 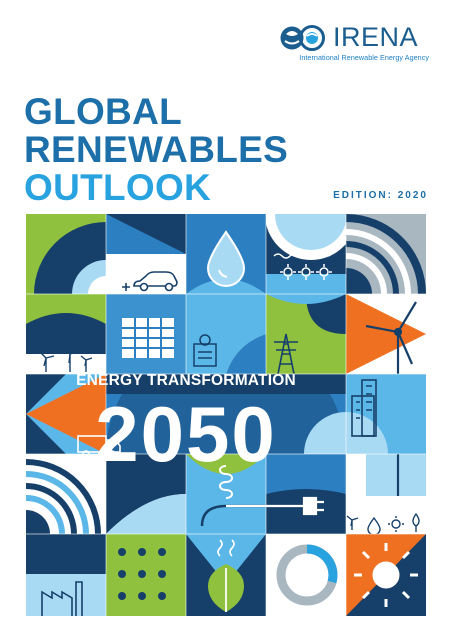 What do you see at coordinates (146, 575) in the screenshot?
I see `tile-r5c2` at bounding box center [146, 575].